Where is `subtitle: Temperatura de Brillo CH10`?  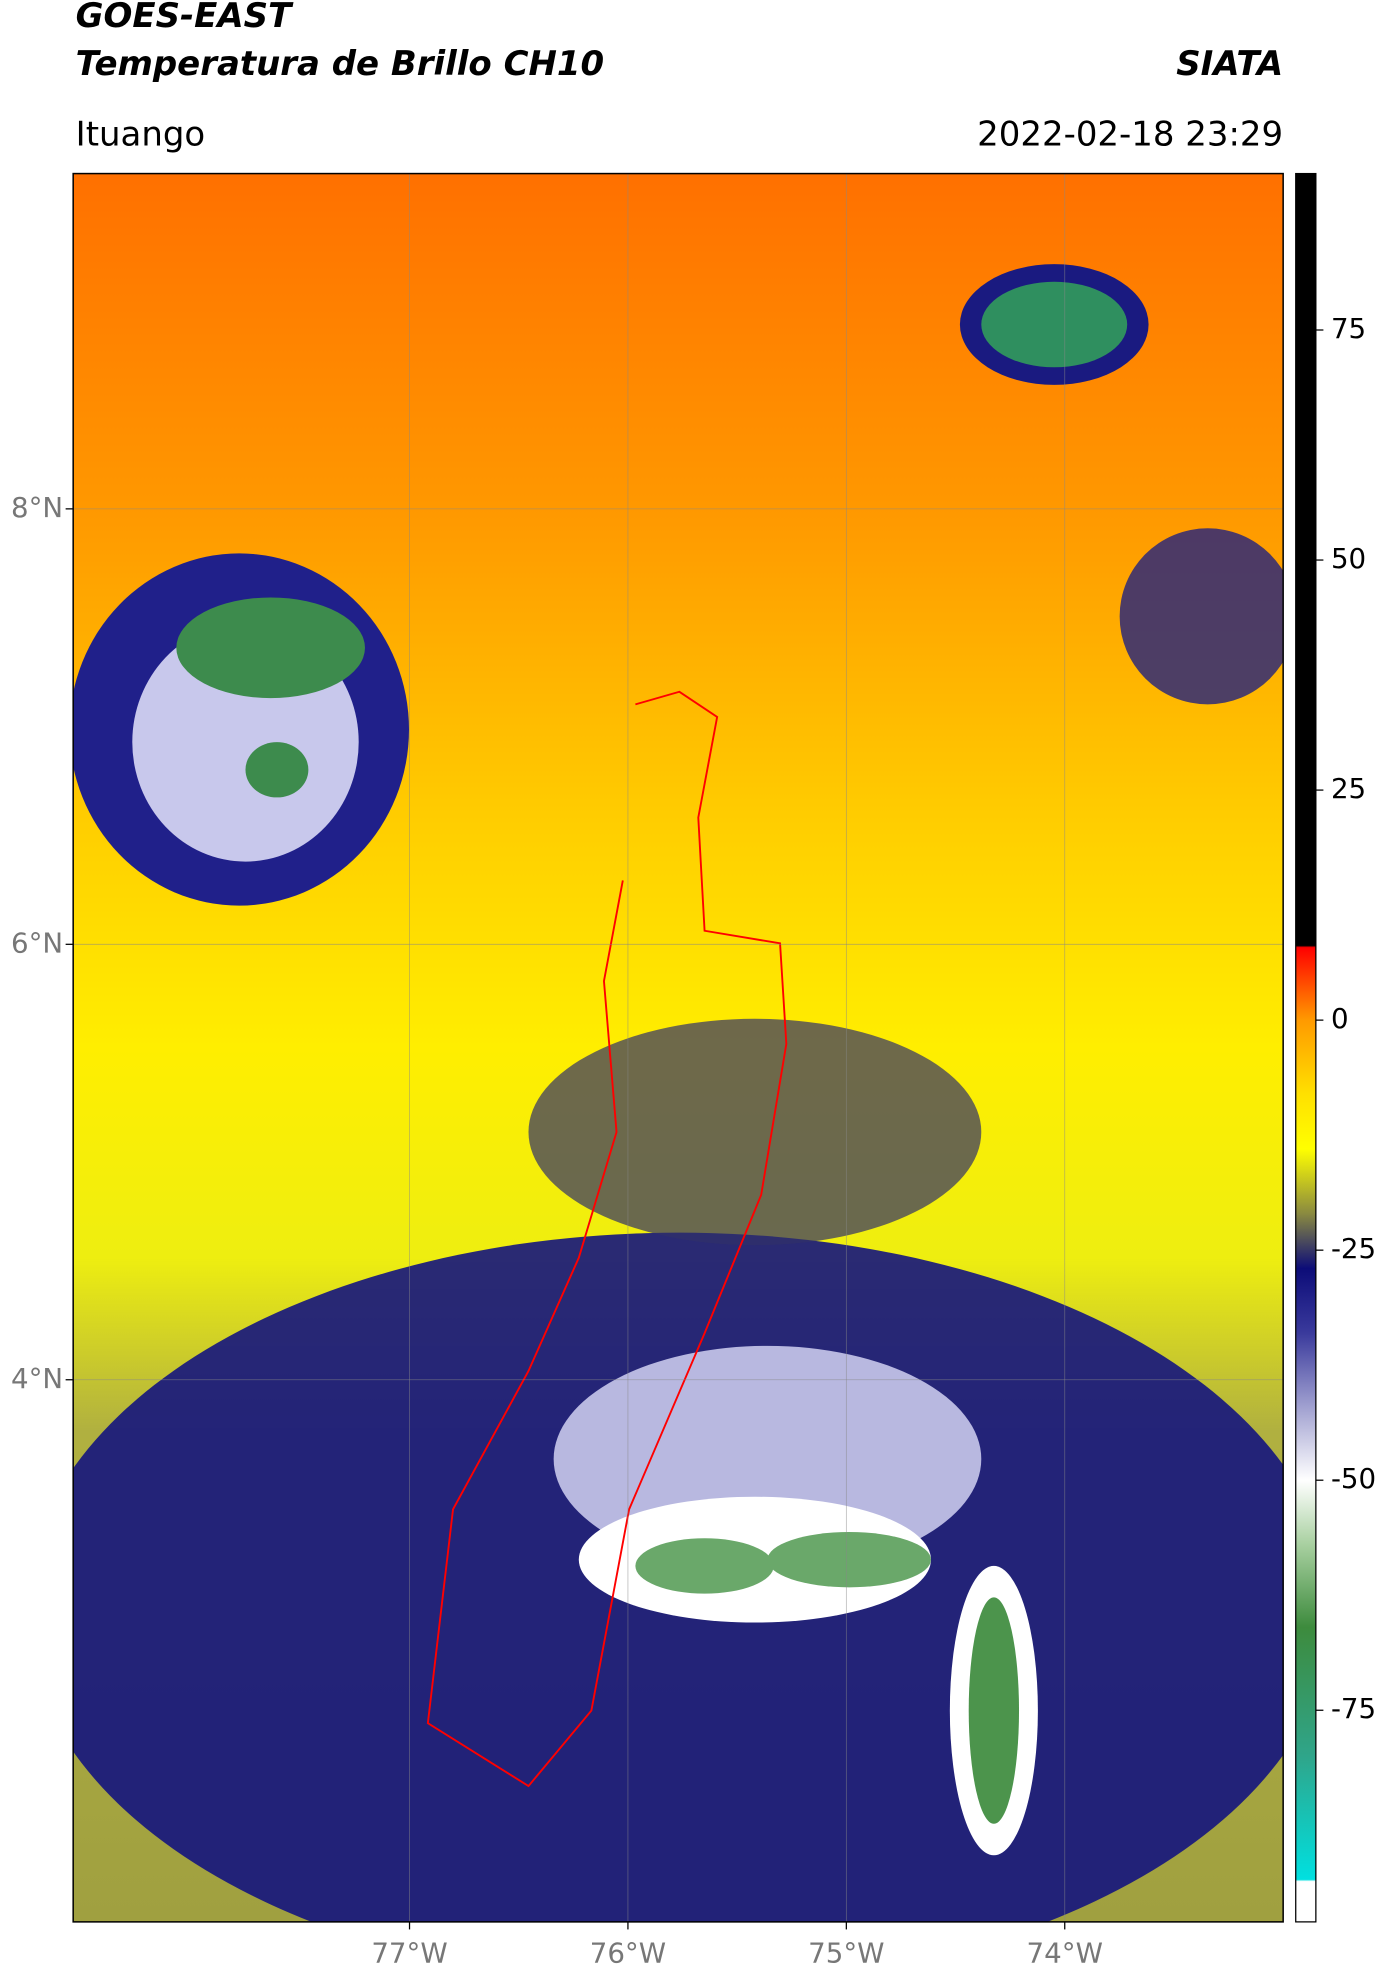 subtitle: Temperatura de Brillo CH10 is located at coordinates (340, 64).